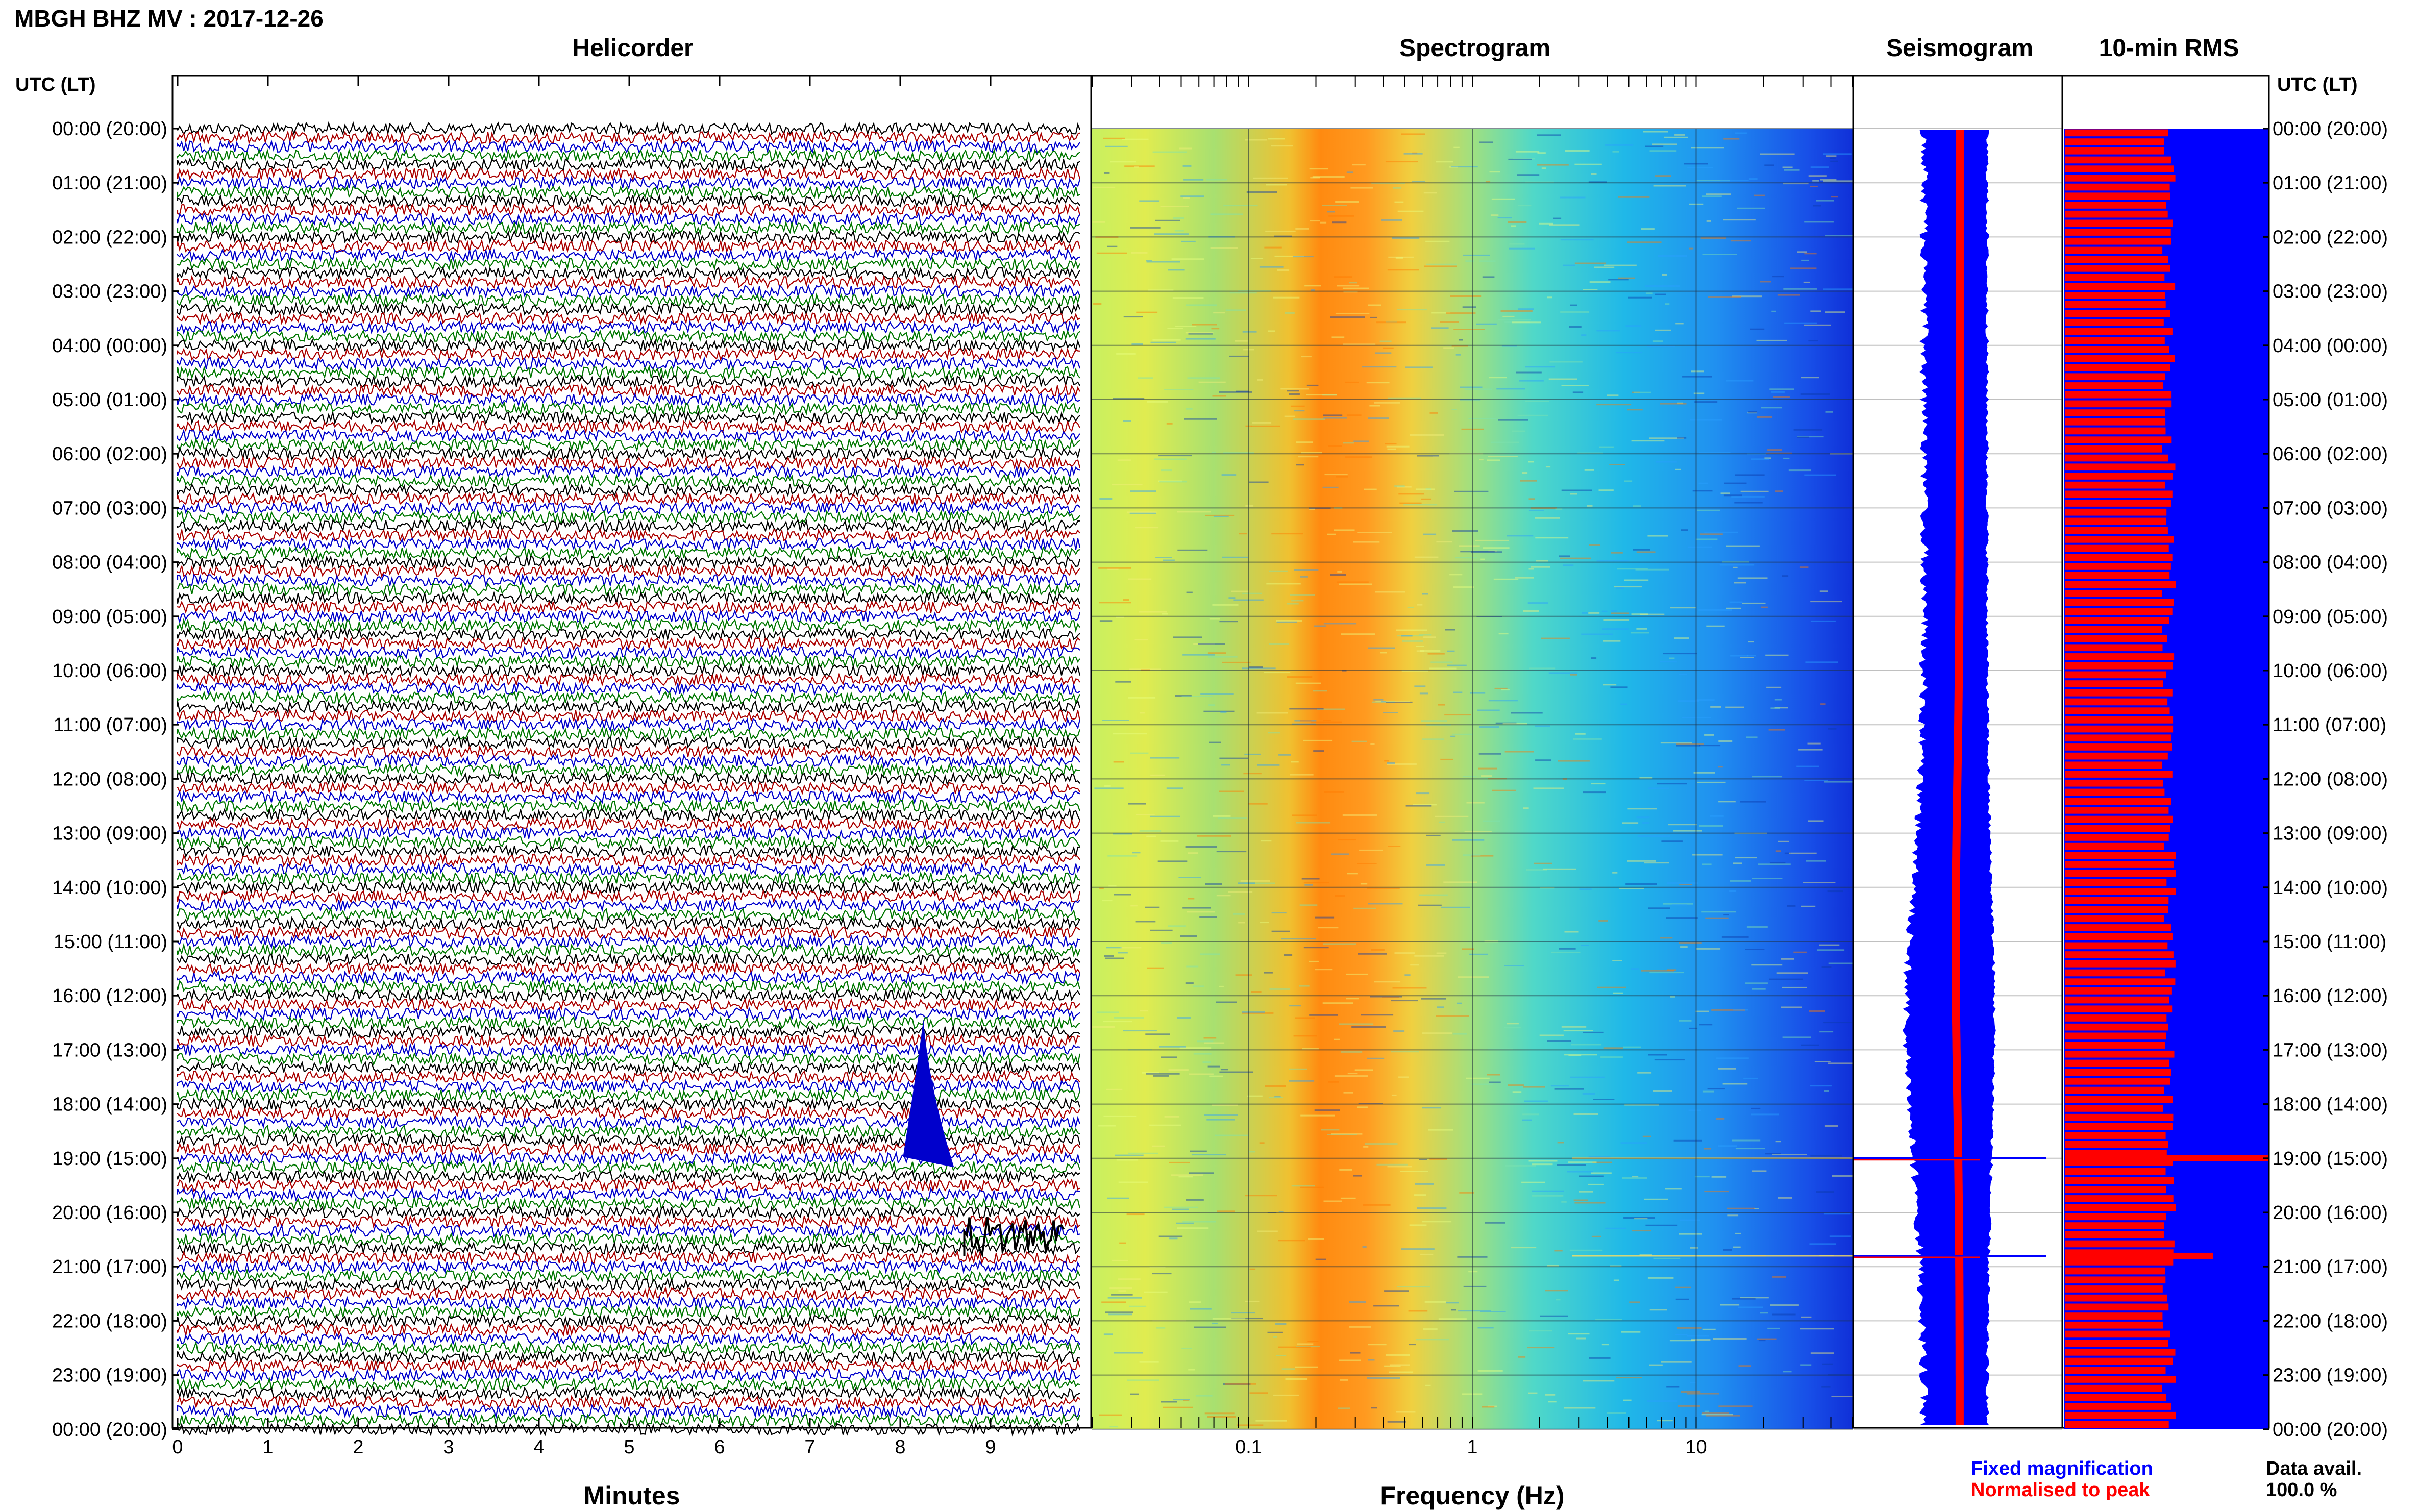 The width and height of the screenshot is (2419, 1512). What do you see at coordinates (2330, 454) in the screenshot?
I see `time-label-right: 06:00 (02:00)` at bounding box center [2330, 454].